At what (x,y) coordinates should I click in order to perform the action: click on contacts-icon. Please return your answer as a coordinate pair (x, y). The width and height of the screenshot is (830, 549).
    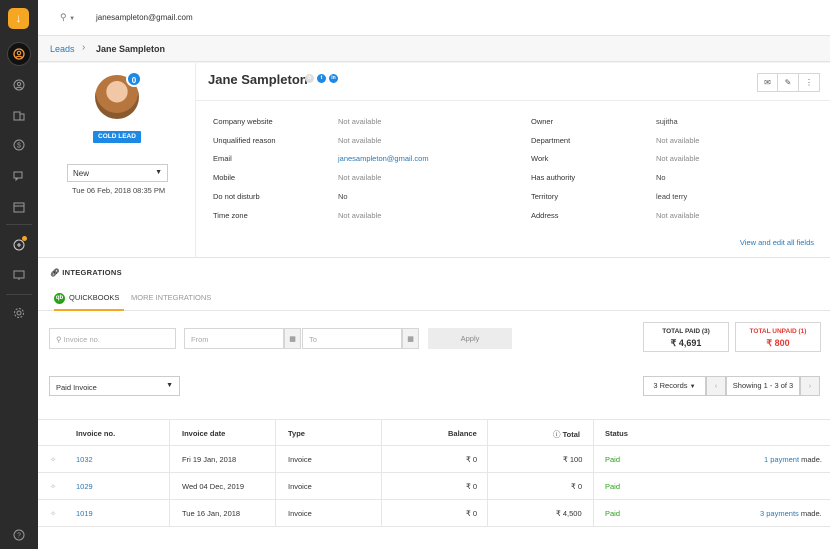
    Looking at the image, I should click on (19, 85).